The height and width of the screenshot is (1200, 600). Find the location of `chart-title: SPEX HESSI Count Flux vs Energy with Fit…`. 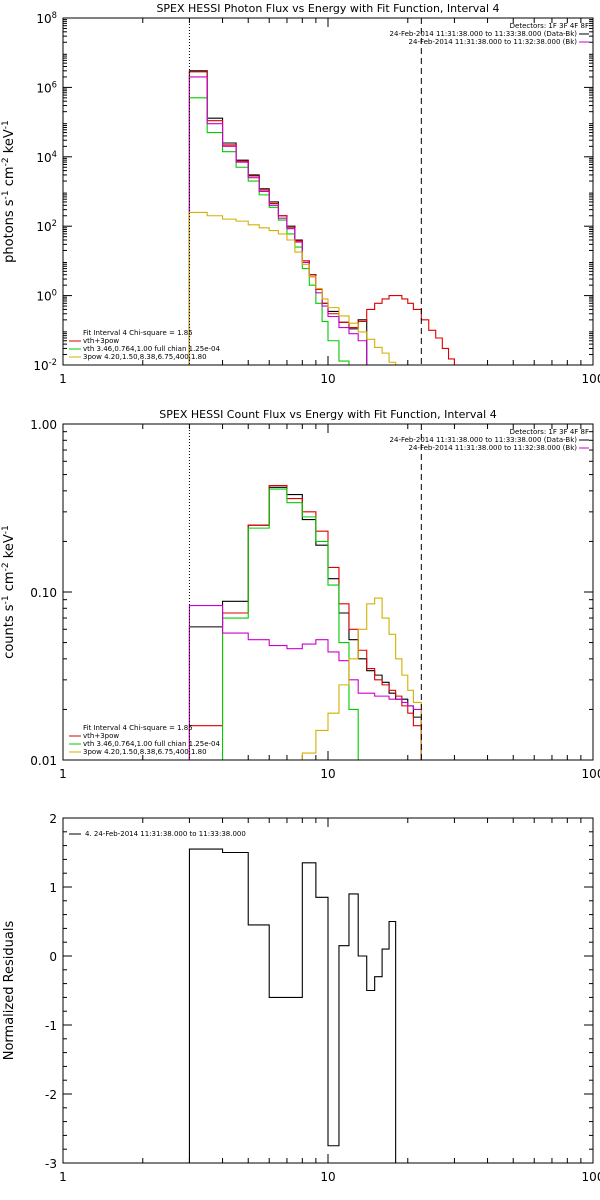

chart-title: SPEX HESSI Count Flux vs Energy with Fit… is located at coordinates (327, 414).